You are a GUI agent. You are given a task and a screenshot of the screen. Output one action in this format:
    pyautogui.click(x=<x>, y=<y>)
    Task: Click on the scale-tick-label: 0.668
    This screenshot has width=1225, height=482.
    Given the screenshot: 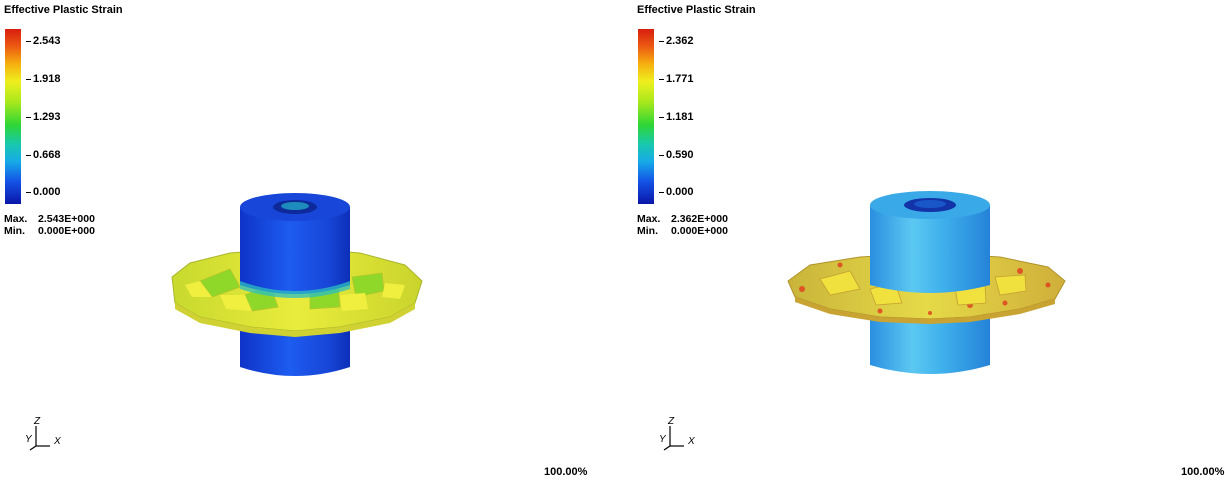 What is the action you would take?
    pyautogui.click(x=49, y=155)
    